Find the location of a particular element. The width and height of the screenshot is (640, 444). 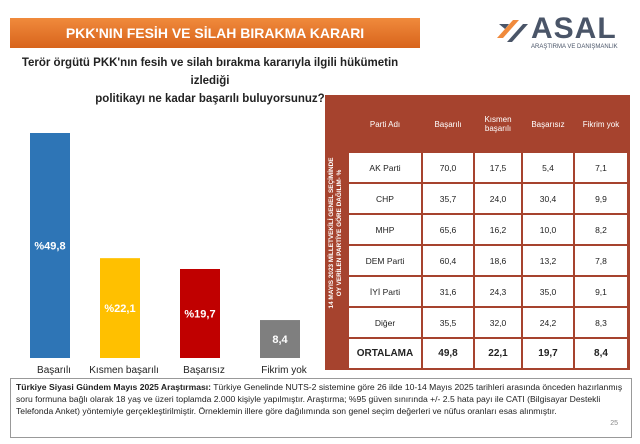

logo: ASAL ARAŞTIRMA VE DANIŞMANLIK is located at coordinates (565, 32).